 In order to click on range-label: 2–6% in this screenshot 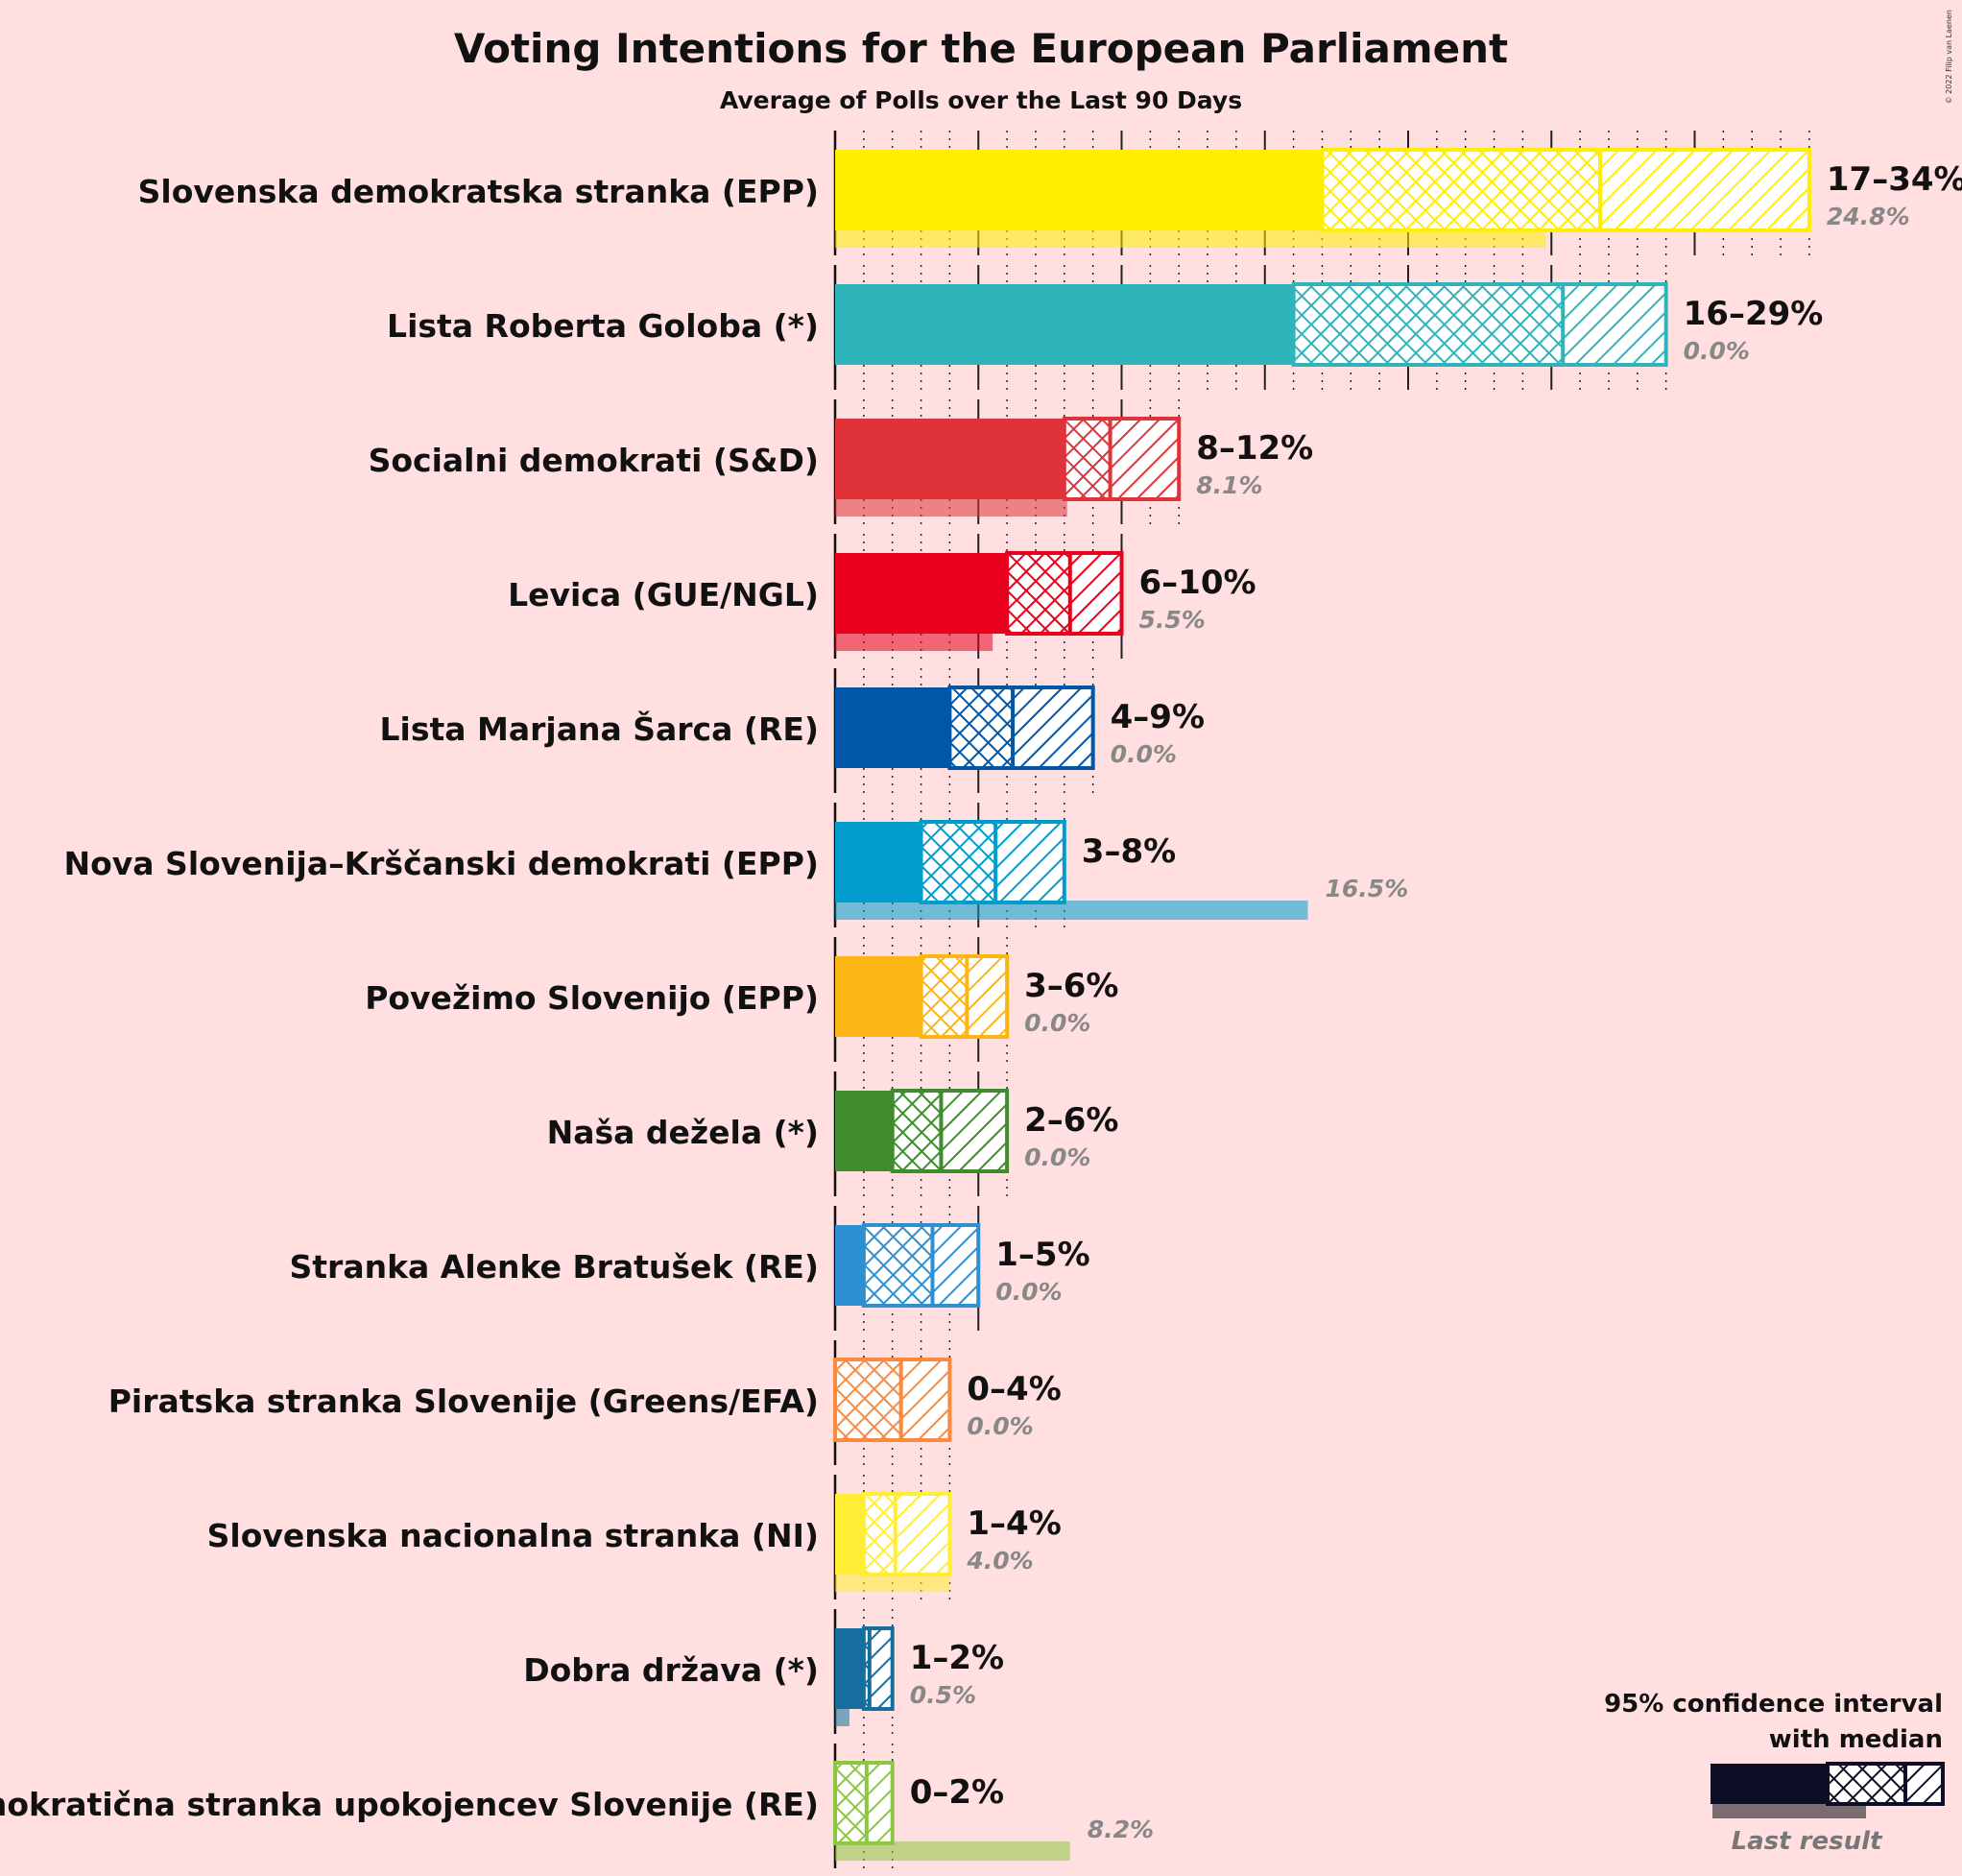, I will do `click(1071, 1120)`.